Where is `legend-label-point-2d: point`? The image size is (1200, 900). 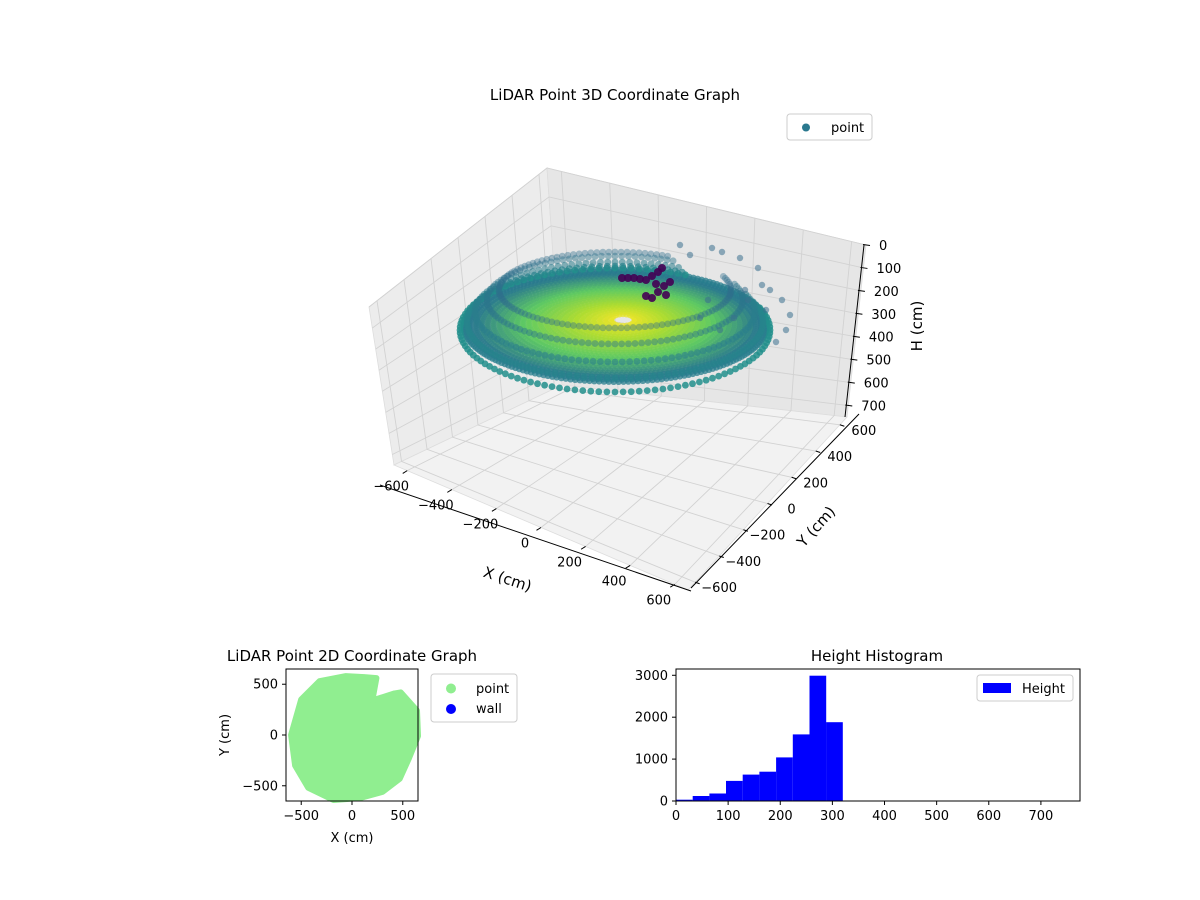 legend-label-point-2d: point is located at coordinates (492, 689).